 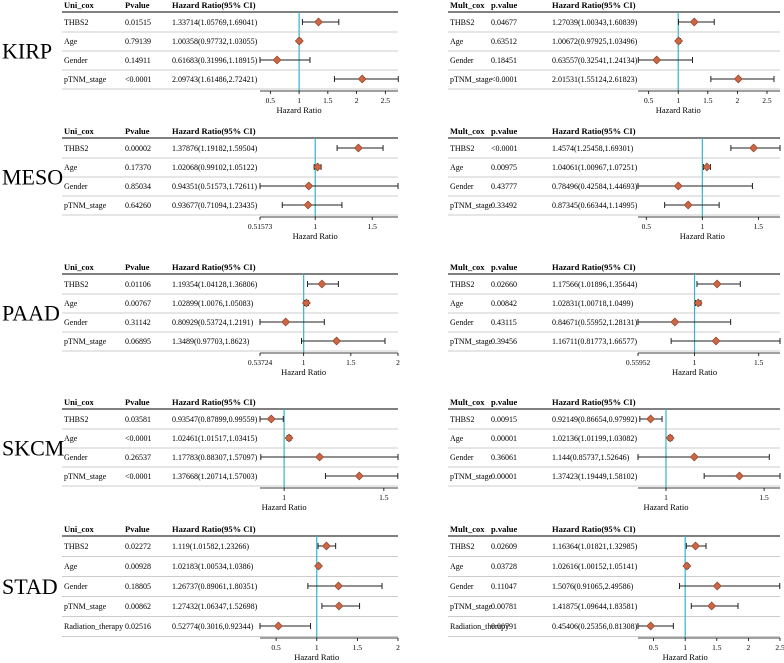 I want to click on row-pvalue: 0.14911, so click(x=138, y=60).